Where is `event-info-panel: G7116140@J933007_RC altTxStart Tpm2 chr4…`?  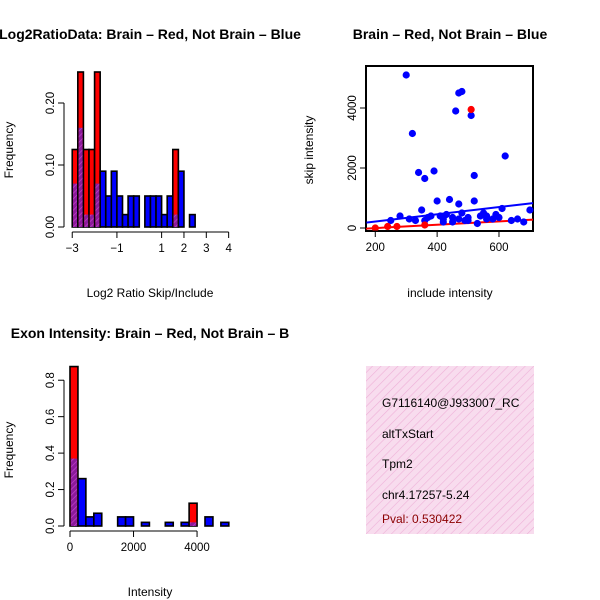
event-info-panel: G7116140@J933007_RC altTxStart Tpm2 chr4… is located at coordinates (450, 450).